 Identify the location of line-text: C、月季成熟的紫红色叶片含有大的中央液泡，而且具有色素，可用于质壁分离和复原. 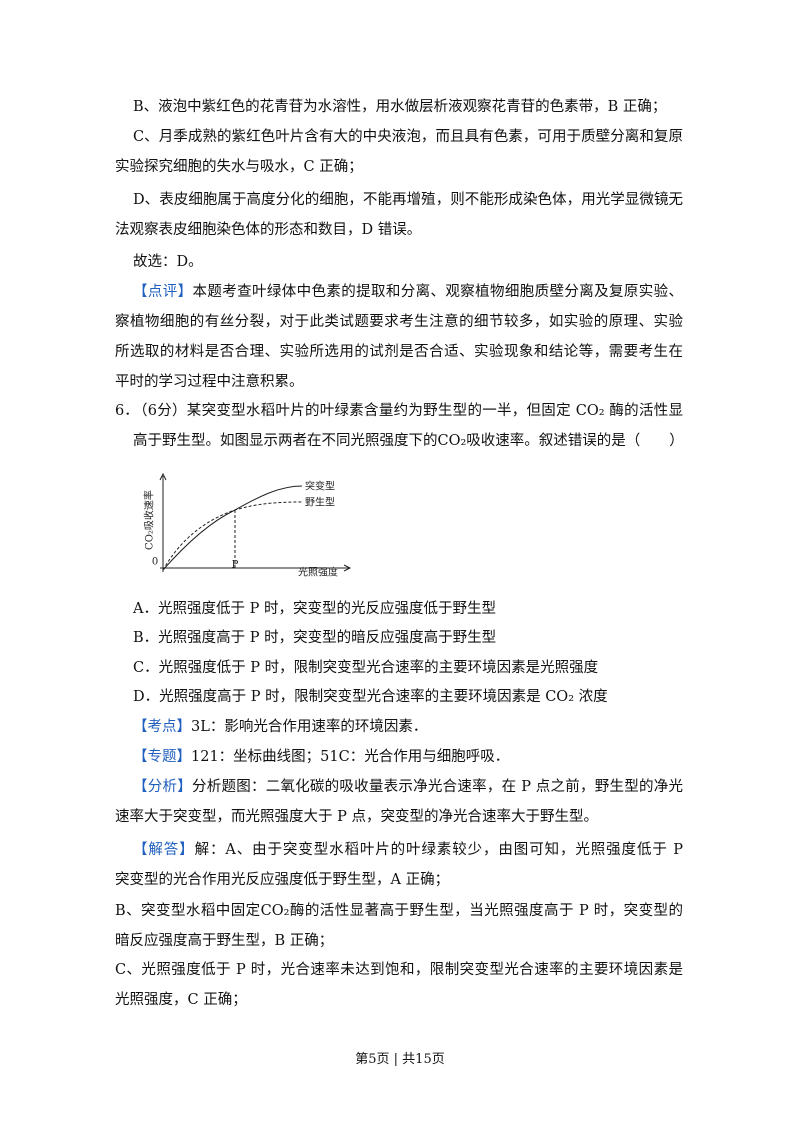
(408, 137).